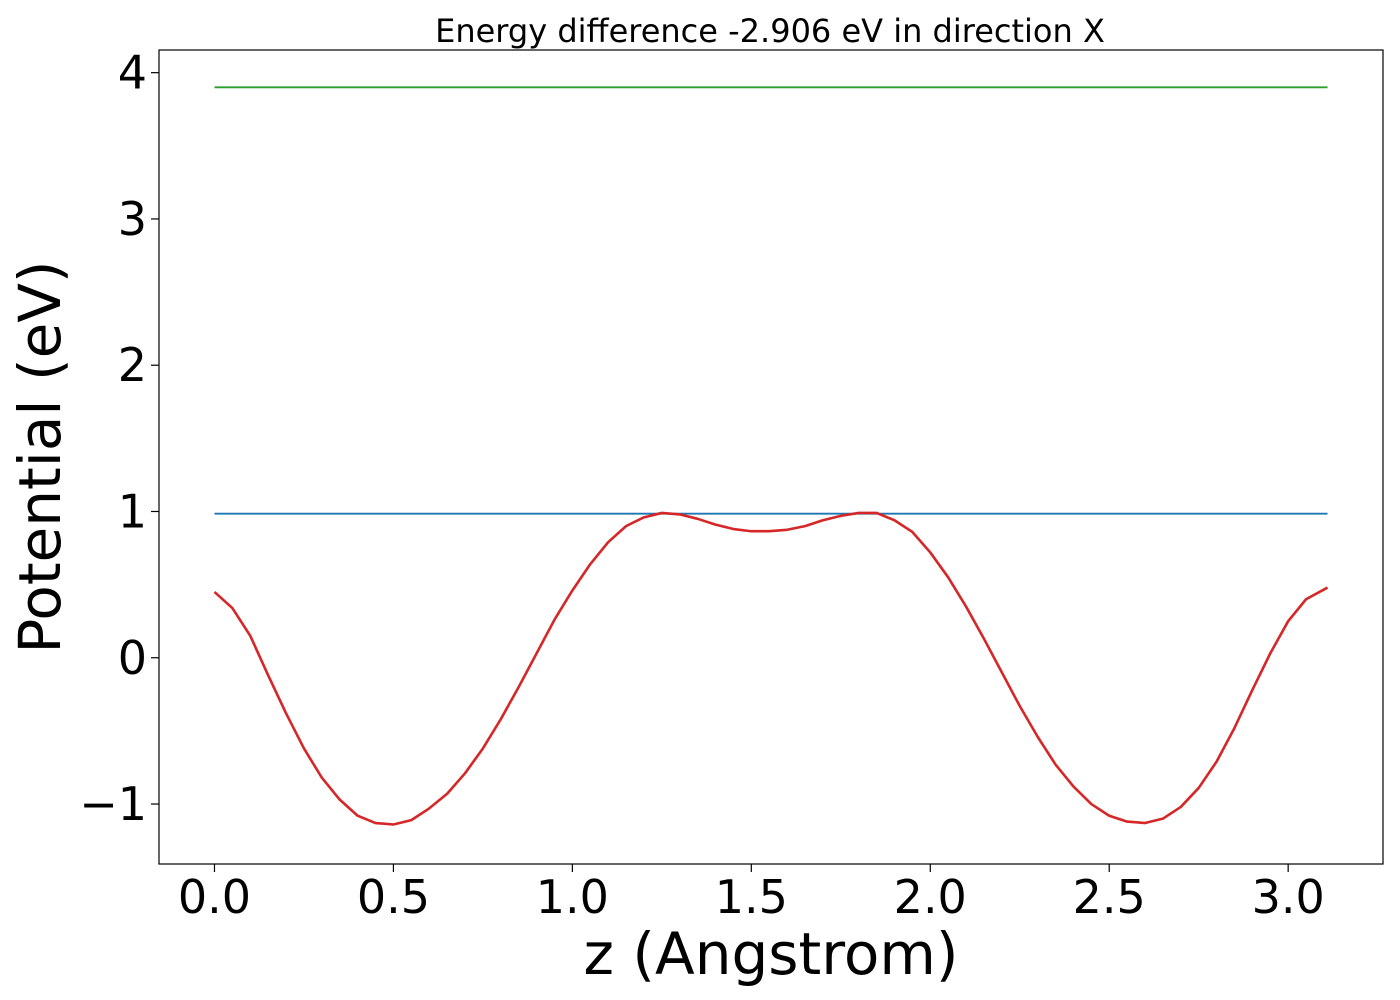 The width and height of the screenshot is (1400, 1000). I want to click on y-tick-label: 4, so click(132, 73).